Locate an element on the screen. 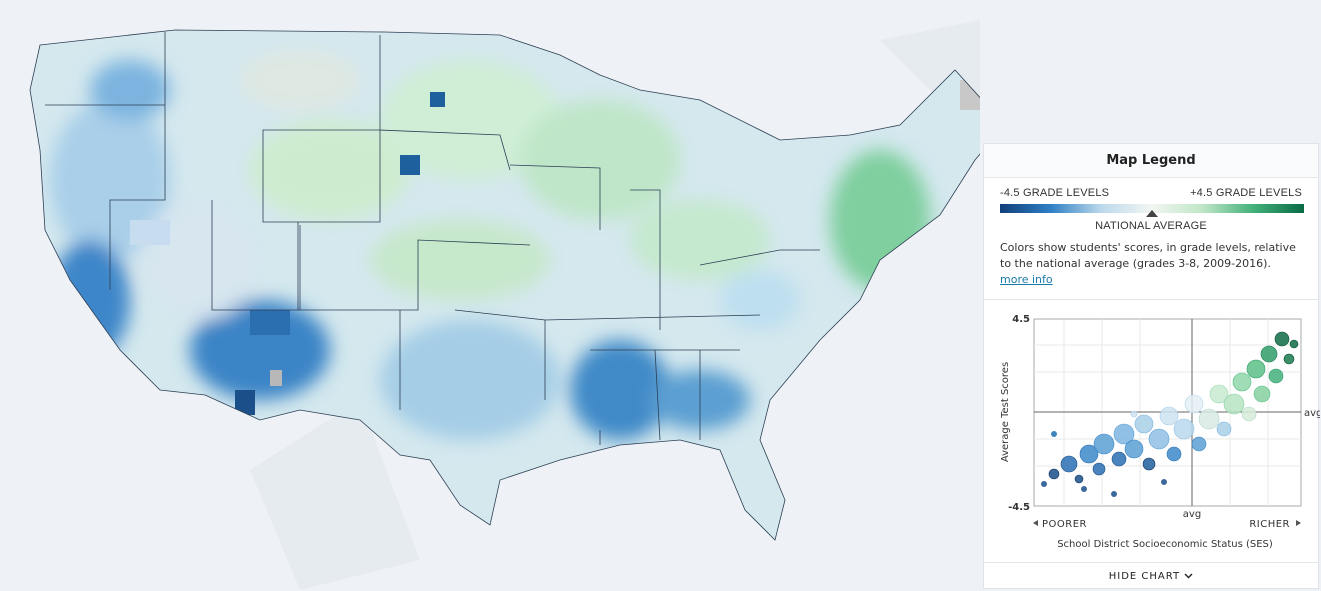 The image size is (1321, 591). color-scale is located at coordinates (1152, 208).